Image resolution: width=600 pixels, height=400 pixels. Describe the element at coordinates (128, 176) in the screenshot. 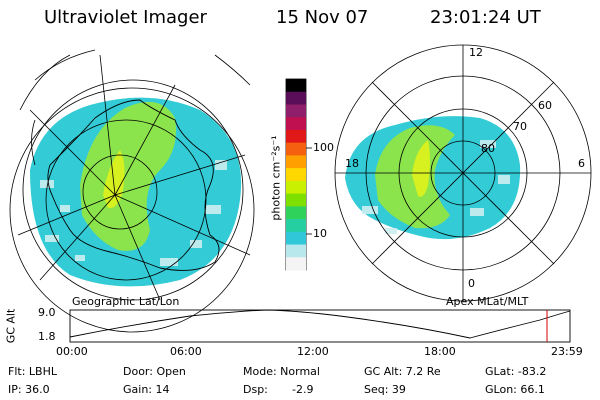

I see `left-green-oval` at that location.